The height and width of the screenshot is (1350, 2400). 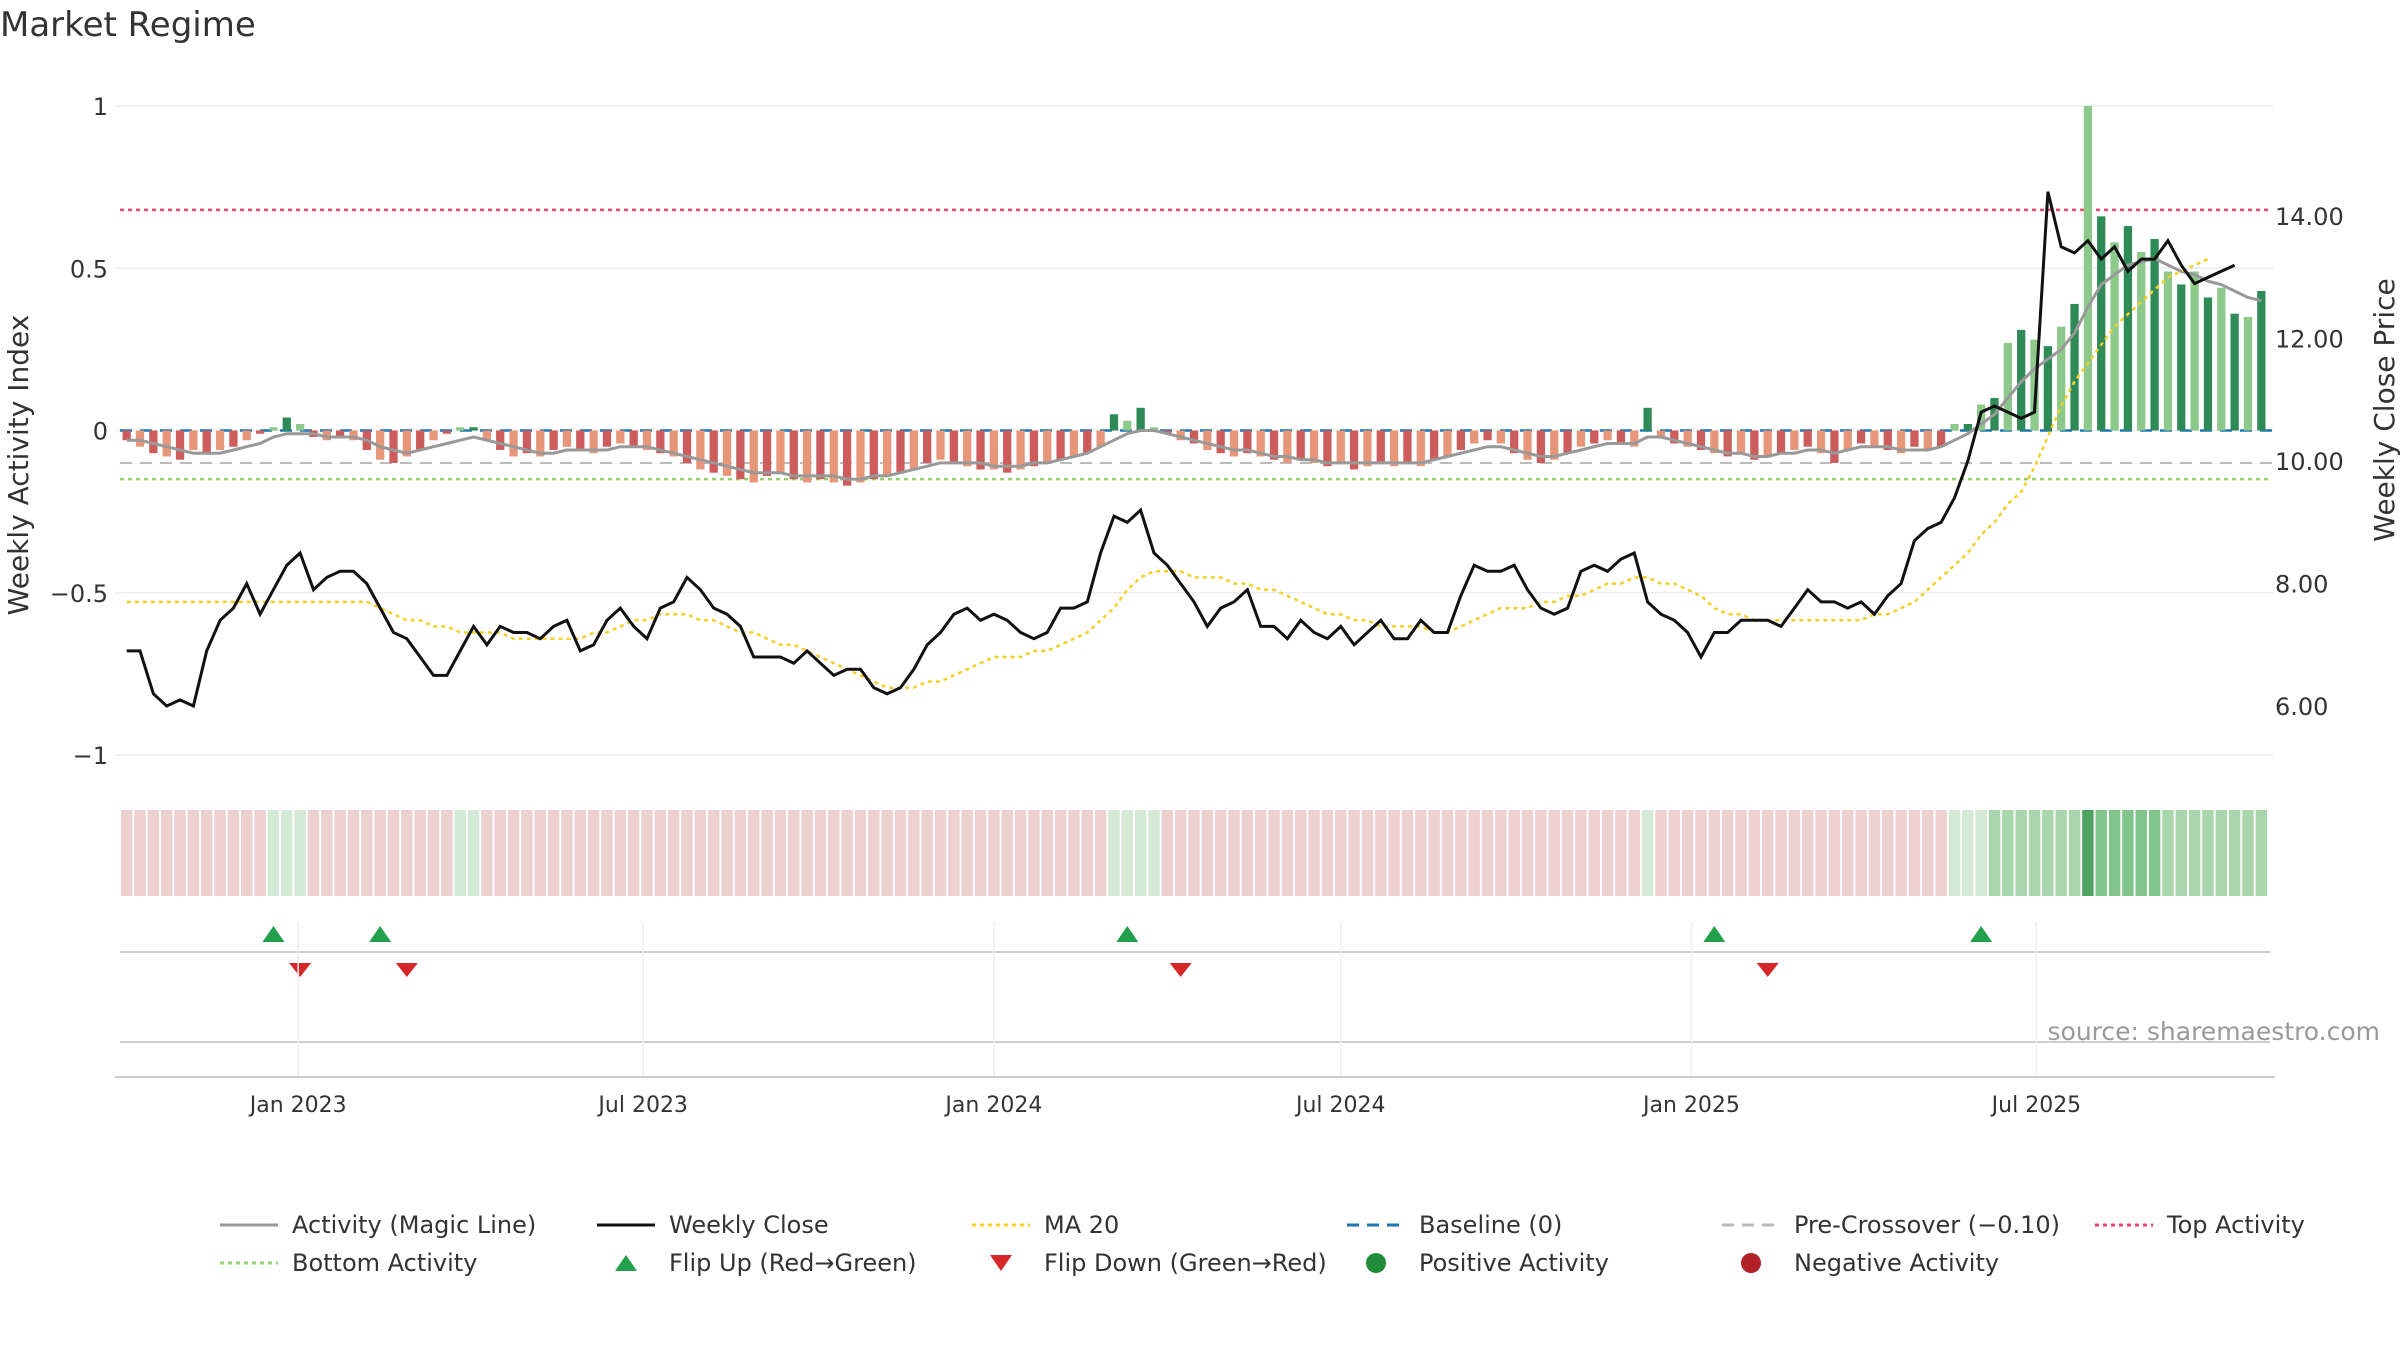 What do you see at coordinates (1185, 1263) in the screenshot?
I see `legend-label: Flip Down (Green→Red)` at bounding box center [1185, 1263].